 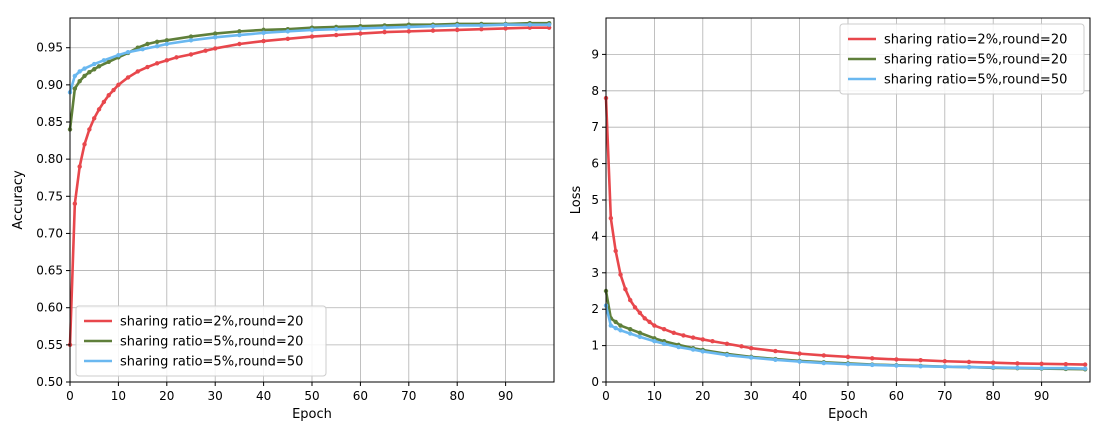 What do you see at coordinates (49, 196) in the screenshot?
I see `y-tick-label: 0.75` at bounding box center [49, 196].